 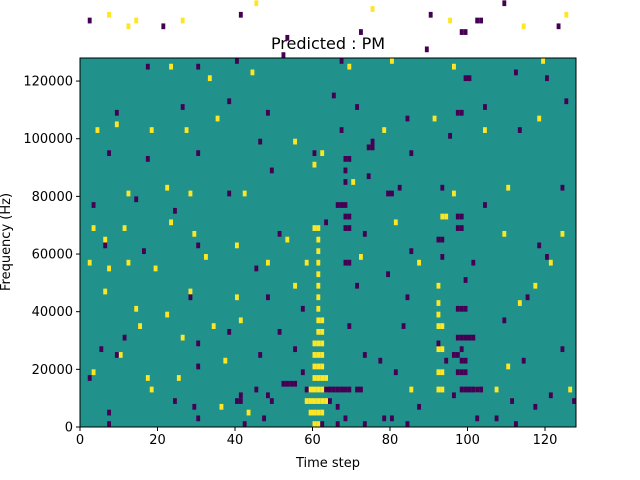 What do you see at coordinates (7, 242) in the screenshot?
I see `y-axis-label: Frequency (Hz)` at bounding box center [7, 242].